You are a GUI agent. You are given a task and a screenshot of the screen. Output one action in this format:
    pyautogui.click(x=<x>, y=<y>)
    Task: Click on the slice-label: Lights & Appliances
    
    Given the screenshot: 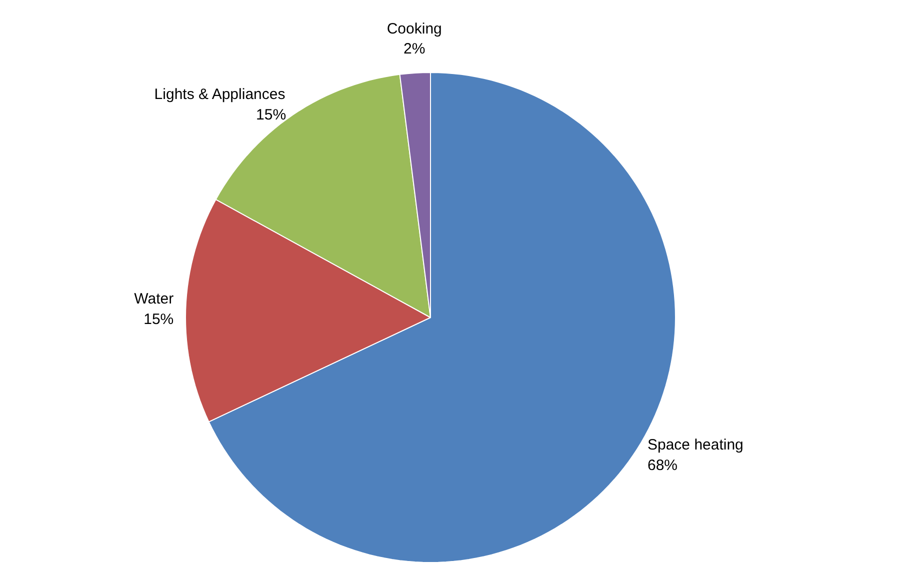 What is the action you would take?
    pyautogui.click(x=220, y=95)
    